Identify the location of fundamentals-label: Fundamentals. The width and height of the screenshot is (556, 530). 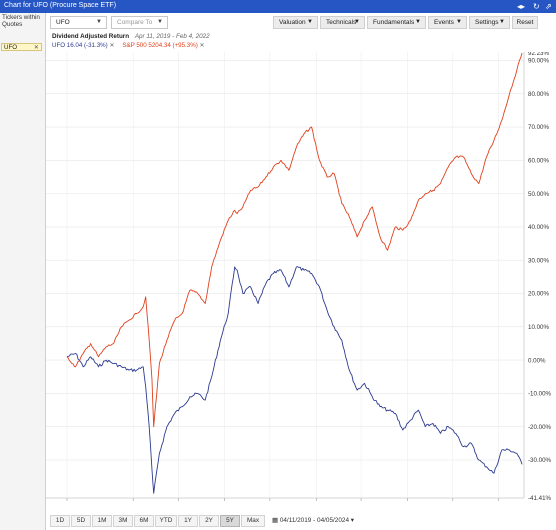
(394, 22).